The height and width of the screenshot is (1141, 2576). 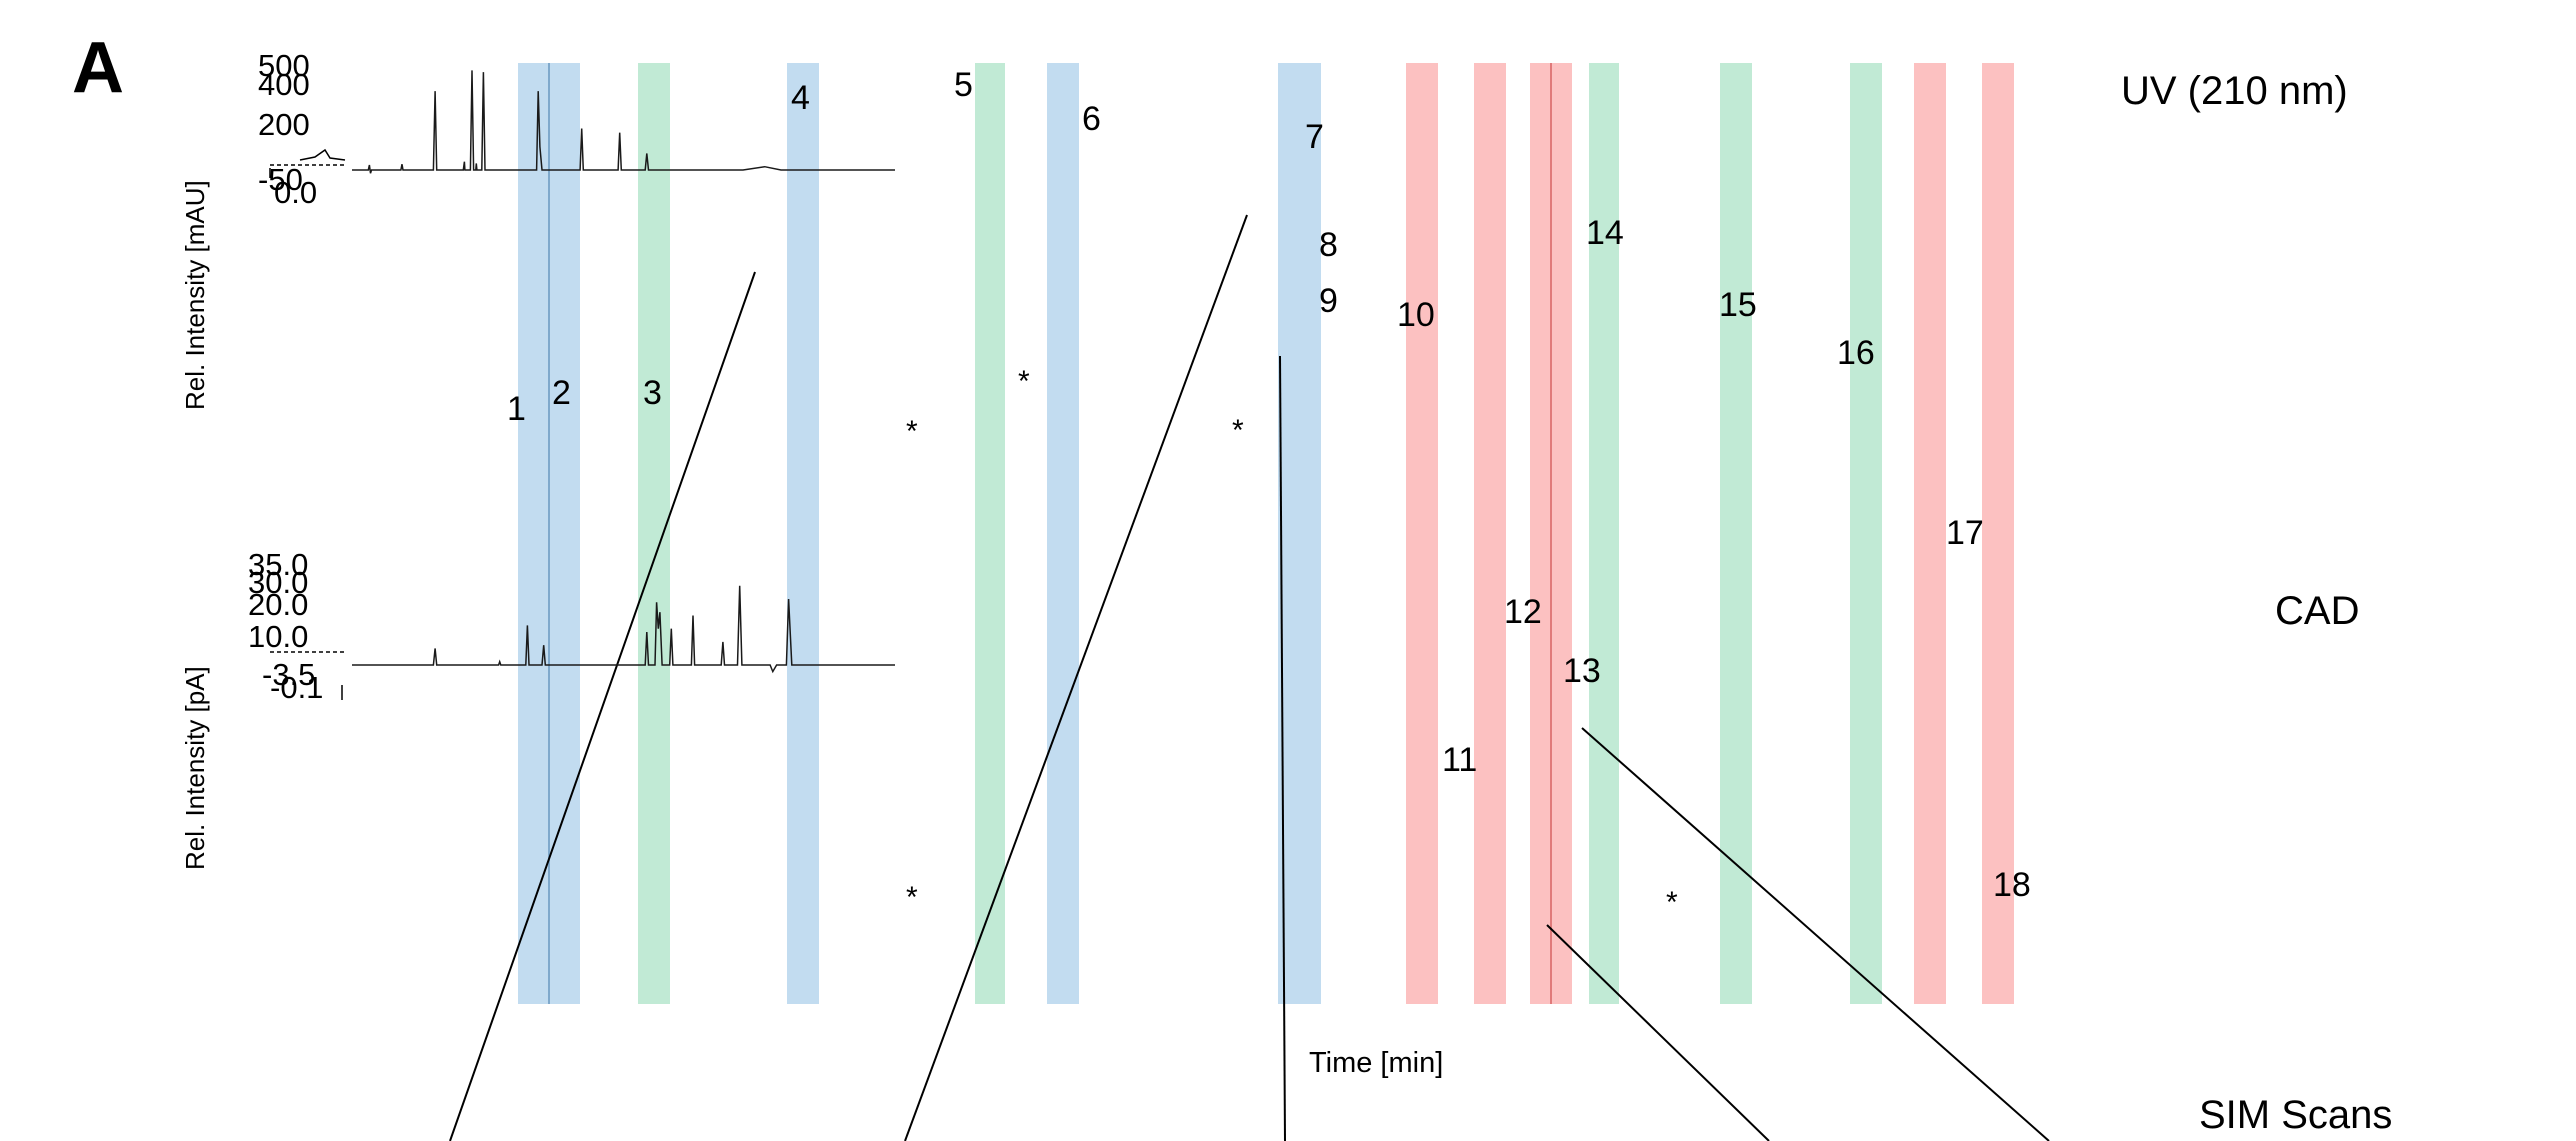 What do you see at coordinates (652, 393) in the screenshot?
I see `peak-label: 3` at bounding box center [652, 393].